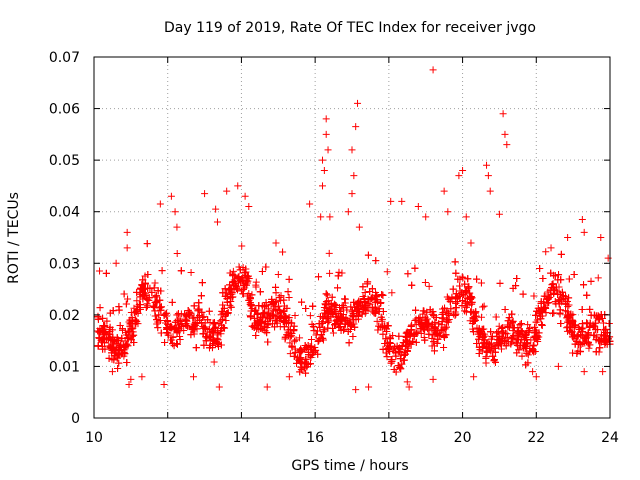 Image resolution: width=640 pixels, height=480 pixels. Describe the element at coordinates (64, 58) in the screenshot. I see `y-tick-label: 0.07` at that location.